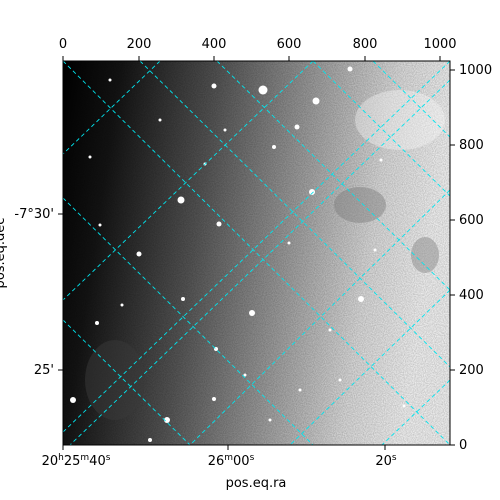 The height and width of the screenshot is (500, 500). I want to click on y-axis-title: pos.eq.dec, so click(4, 253).